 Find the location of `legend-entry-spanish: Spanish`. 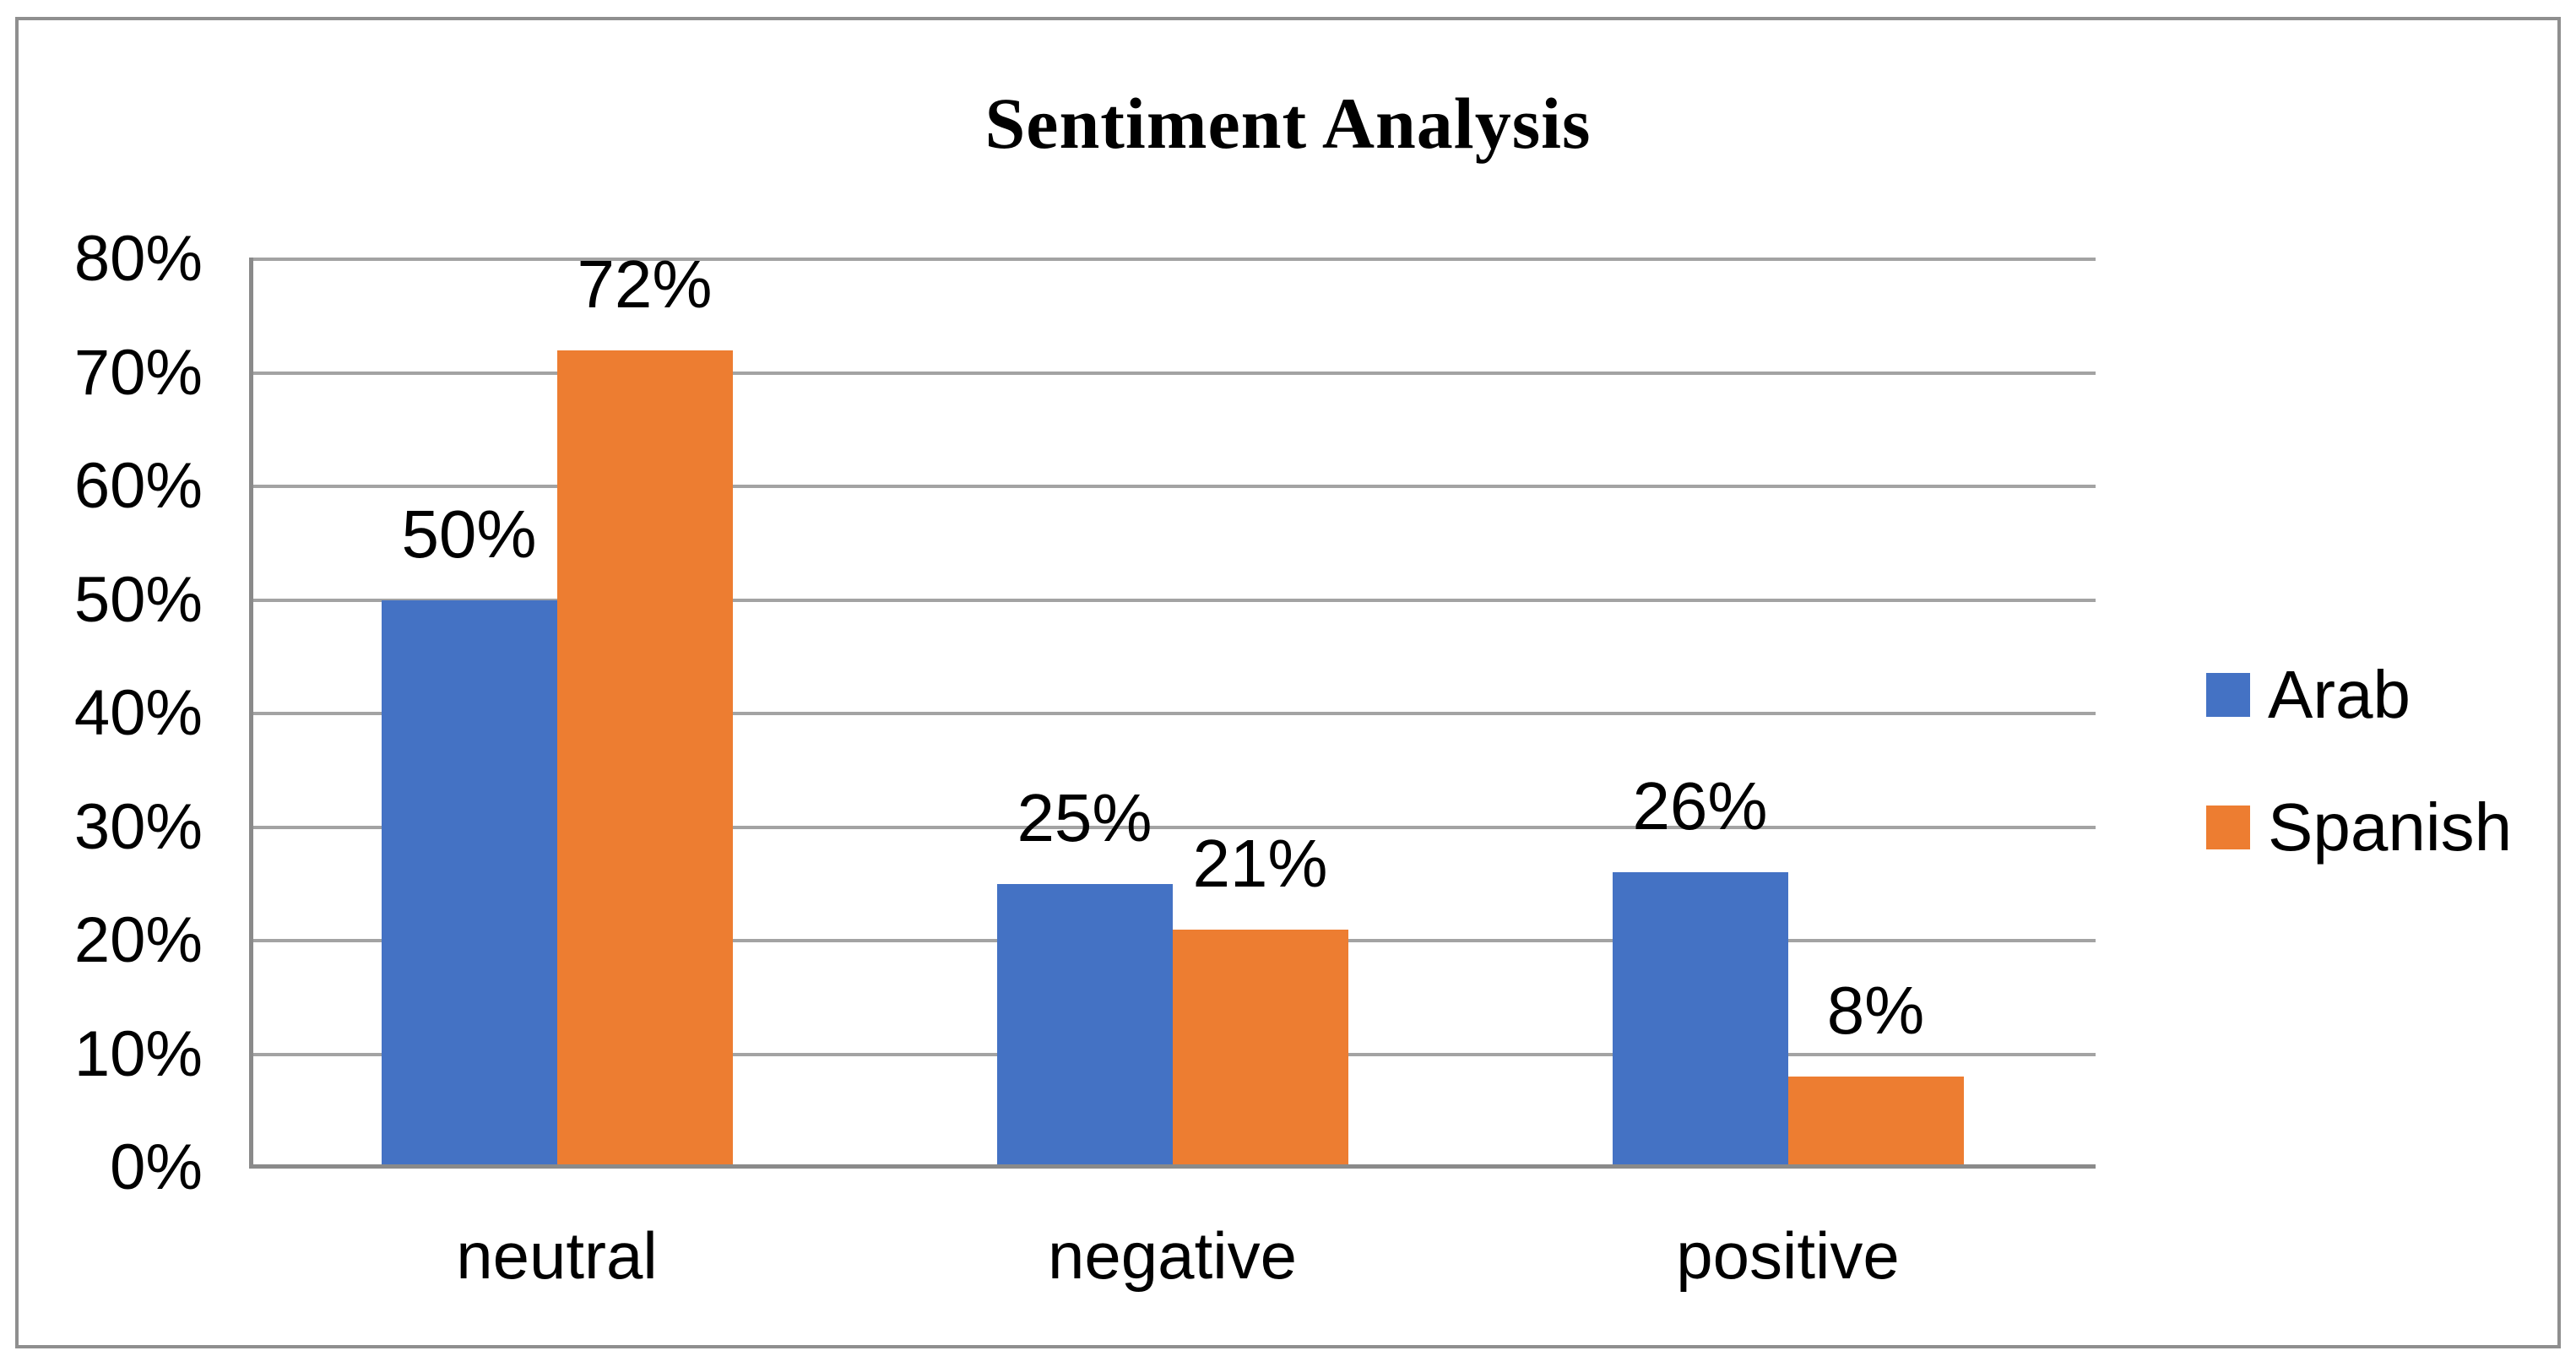

legend-entry-spanish: Spanish is located at coordinates (2359, 827).